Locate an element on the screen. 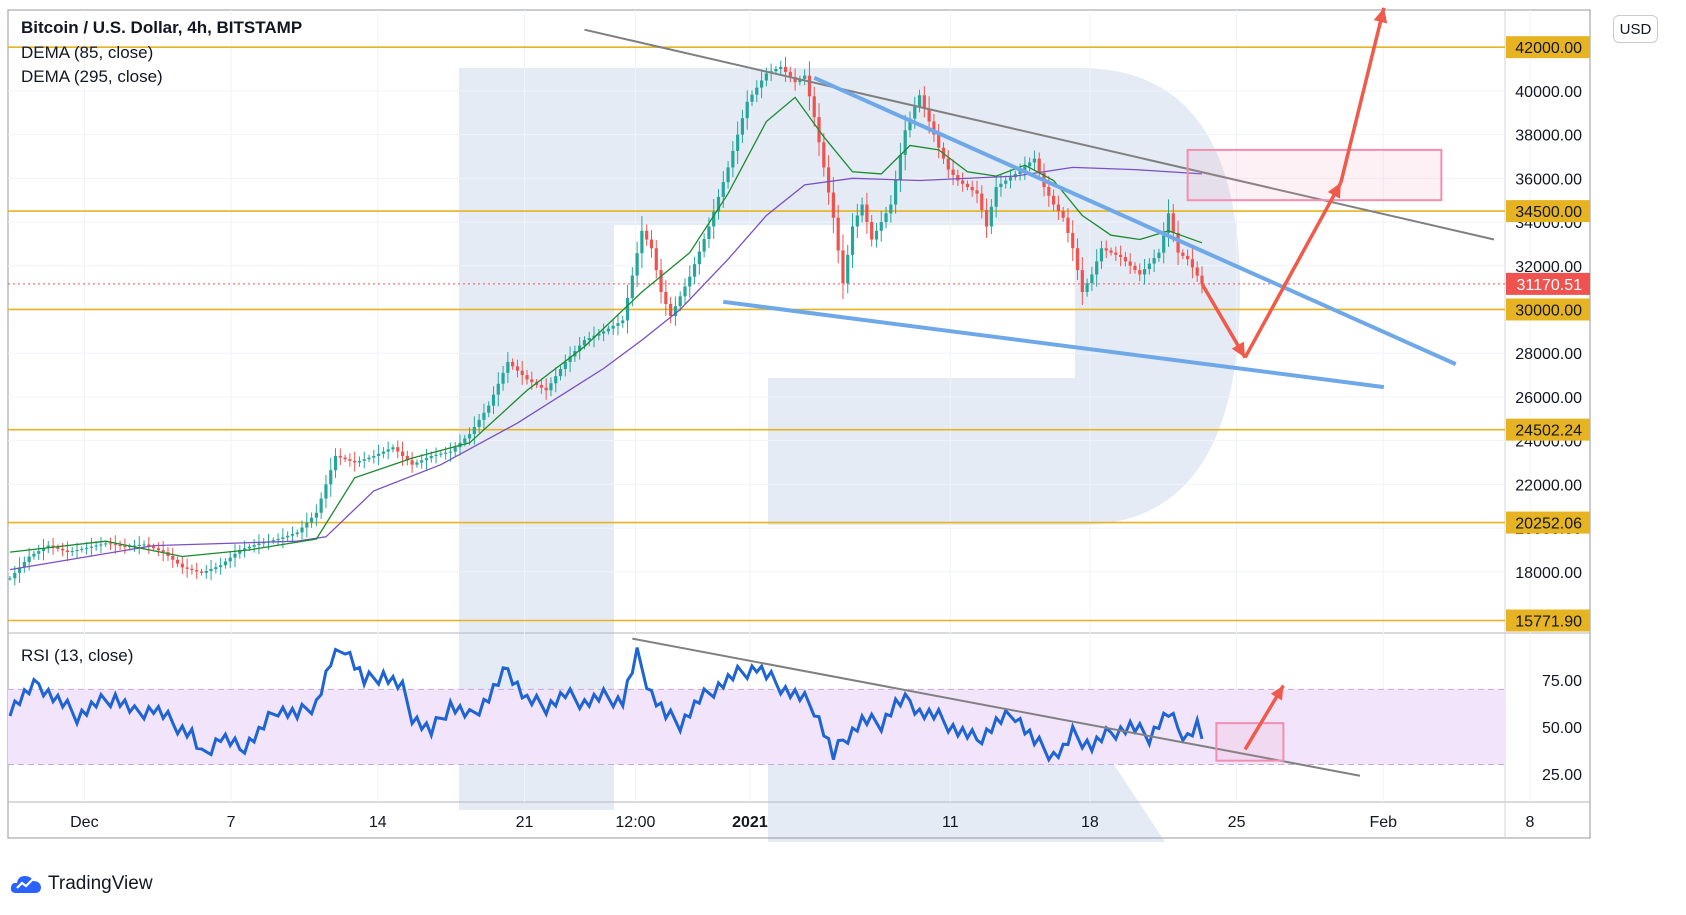 This screenshot has height=915, width=1686. rsi-tick-1: 50.00 is located at coordinates (1562, 728).